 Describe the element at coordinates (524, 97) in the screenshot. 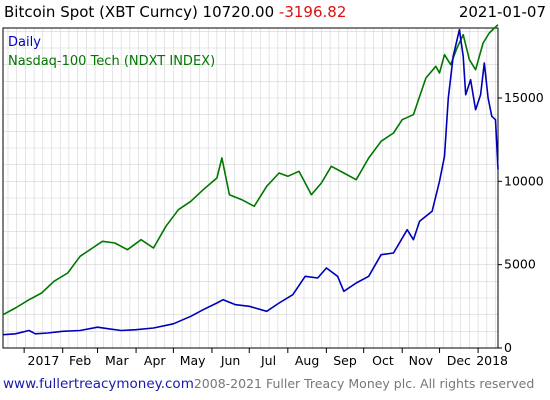

I see `y-tick-label: 15000` at that location.